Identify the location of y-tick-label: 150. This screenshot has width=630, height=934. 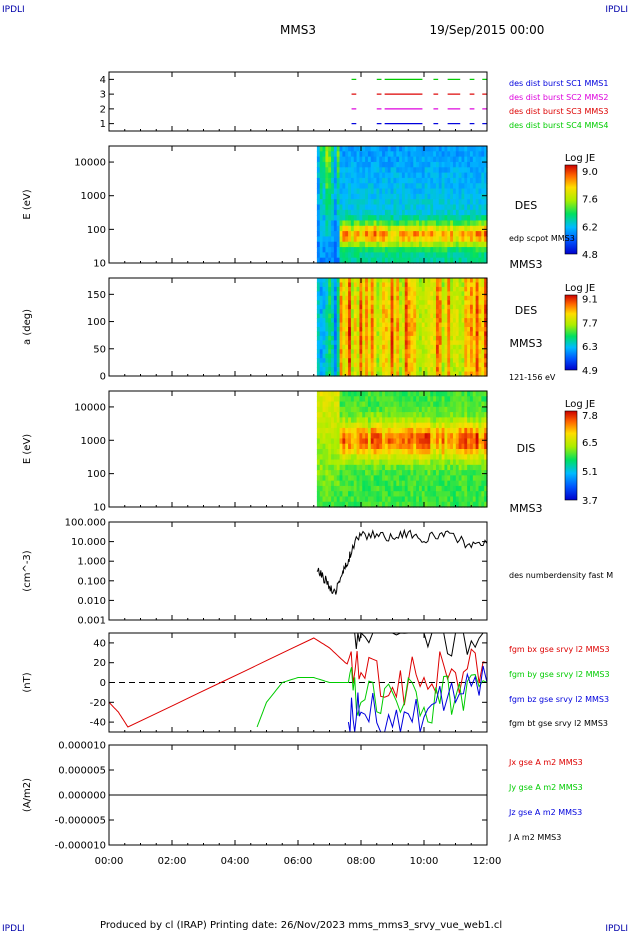
(96, 295).